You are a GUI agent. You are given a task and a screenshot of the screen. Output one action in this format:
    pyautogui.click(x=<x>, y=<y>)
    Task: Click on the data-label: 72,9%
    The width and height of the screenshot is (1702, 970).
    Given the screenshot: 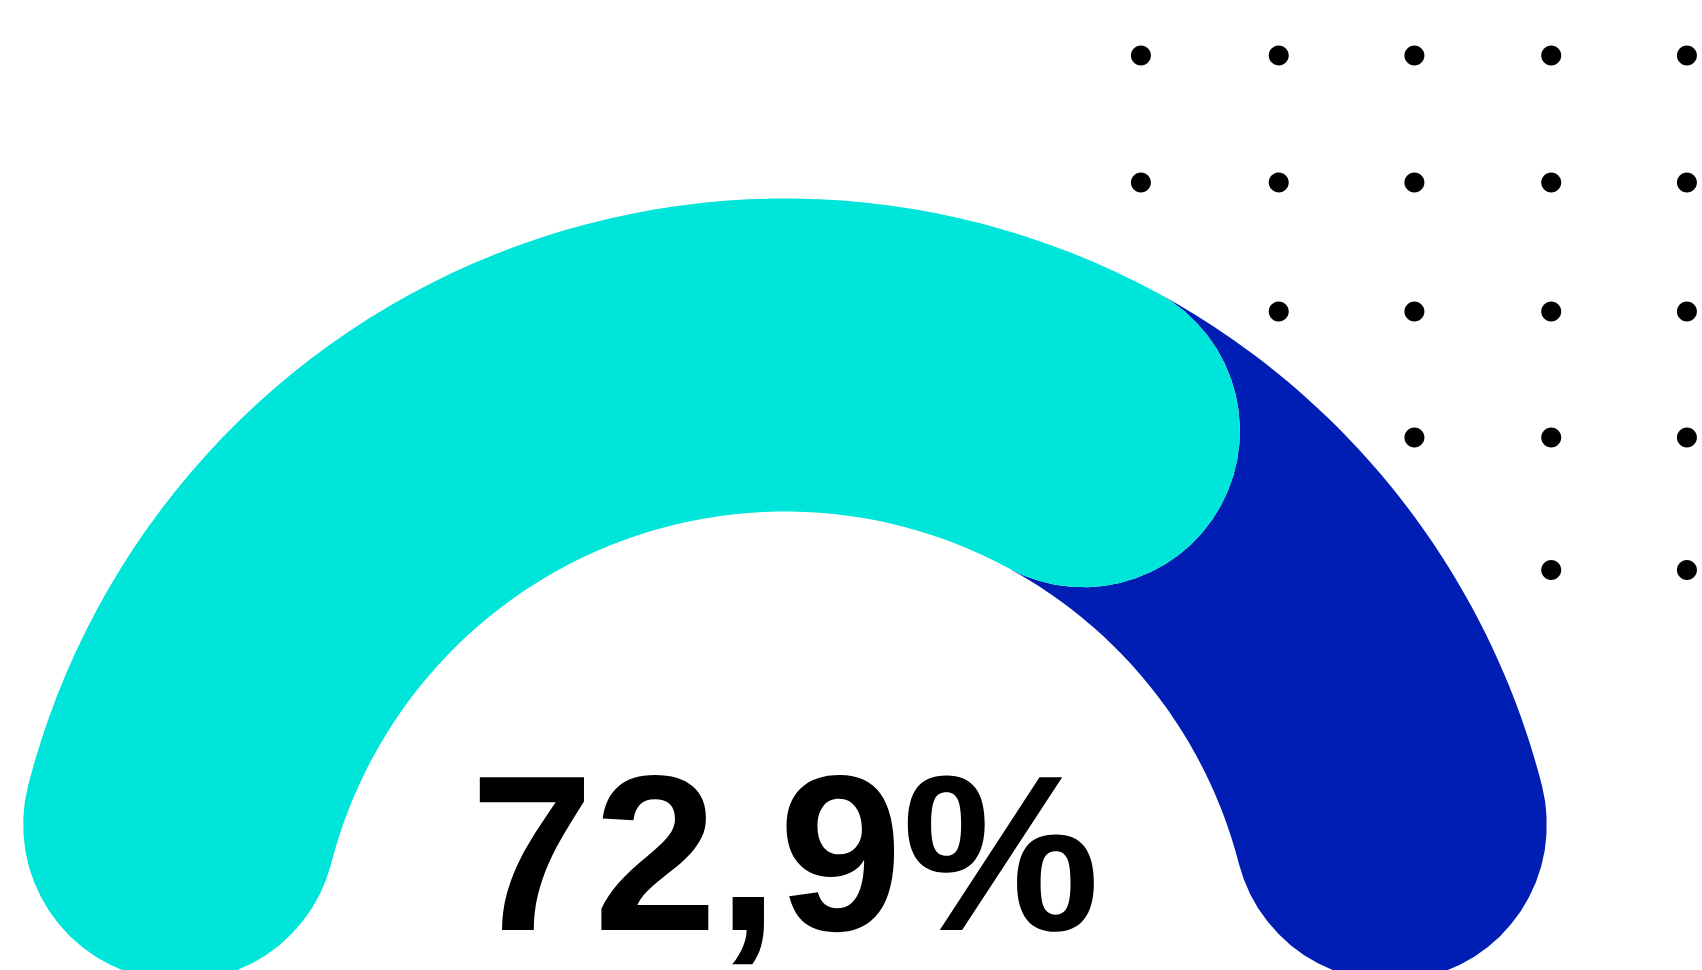 What is the action you would take?
    pyautogui.click(x=786, y=869)
    